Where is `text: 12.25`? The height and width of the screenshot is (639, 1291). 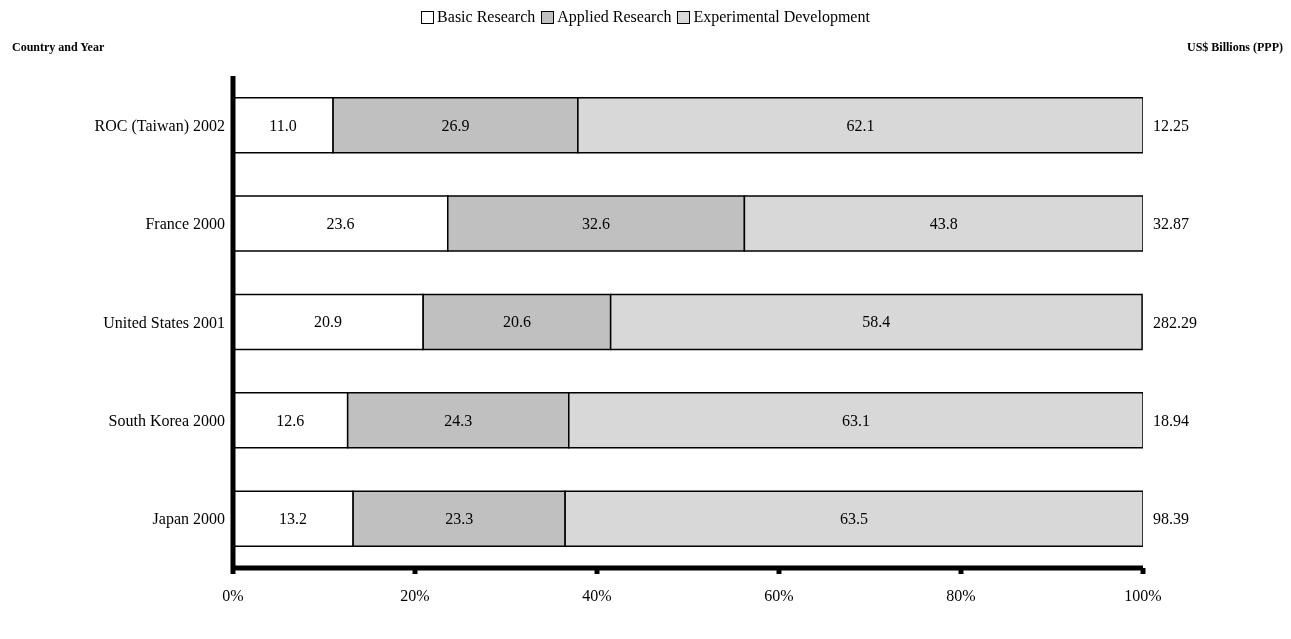 text: 12.25 is located at coordinates (1171, 125).